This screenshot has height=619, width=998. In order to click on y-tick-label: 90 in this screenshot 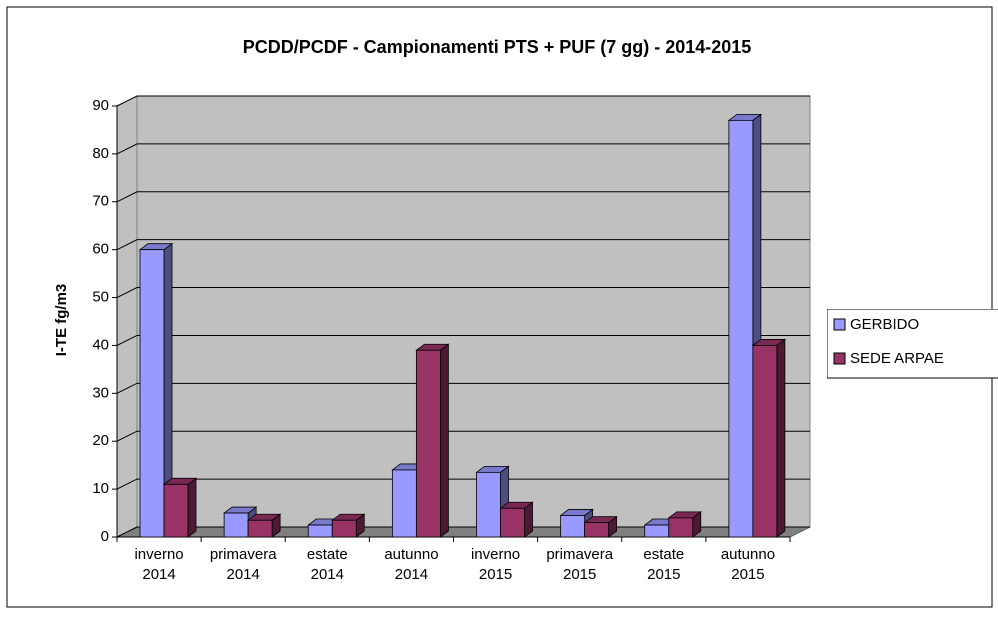, I will do `click(100, 105)`.